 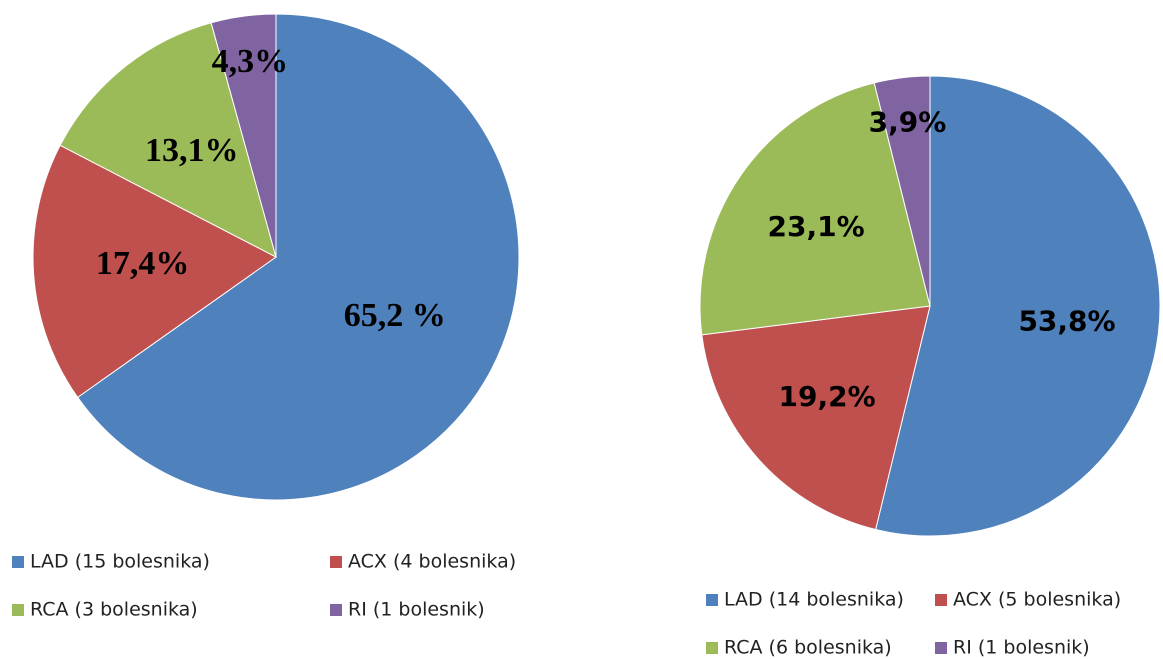 What do you see at coordinates (432, 562) in the screenshot?
I see `legend-label: ACX (4 bolesnika)` at bounding box center [432, 562].